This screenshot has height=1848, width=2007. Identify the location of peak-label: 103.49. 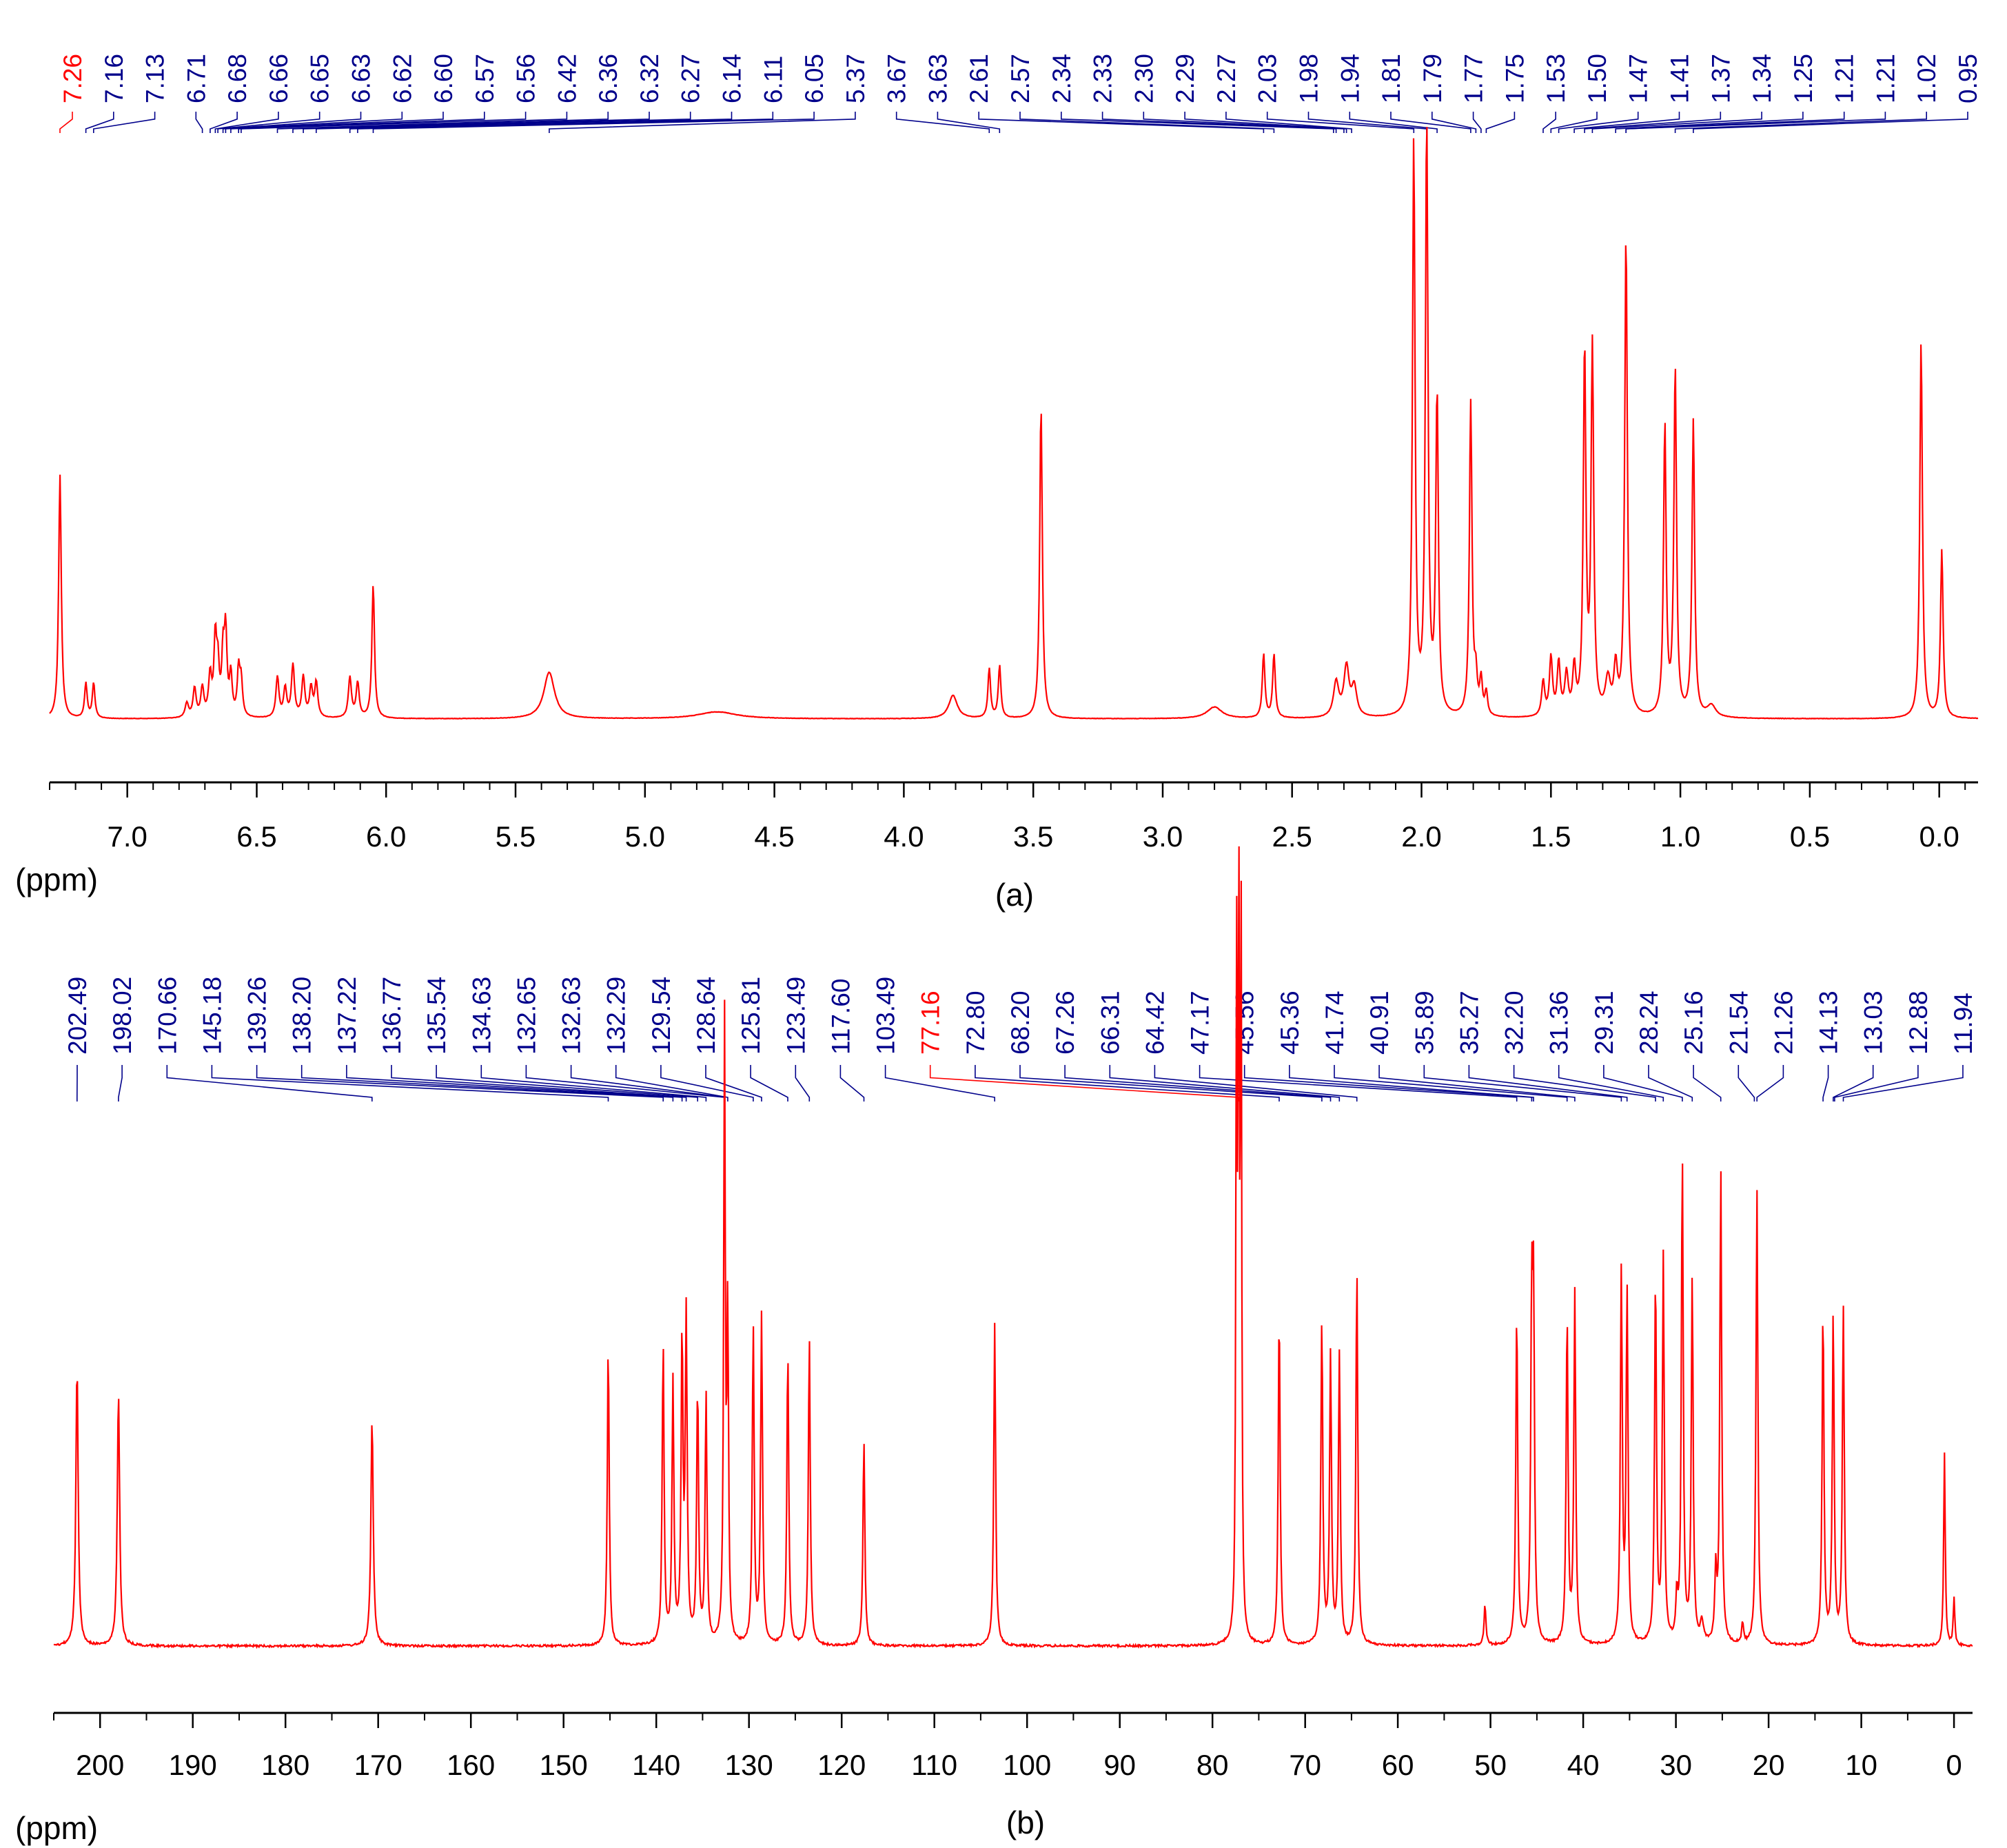
(886, 1016).